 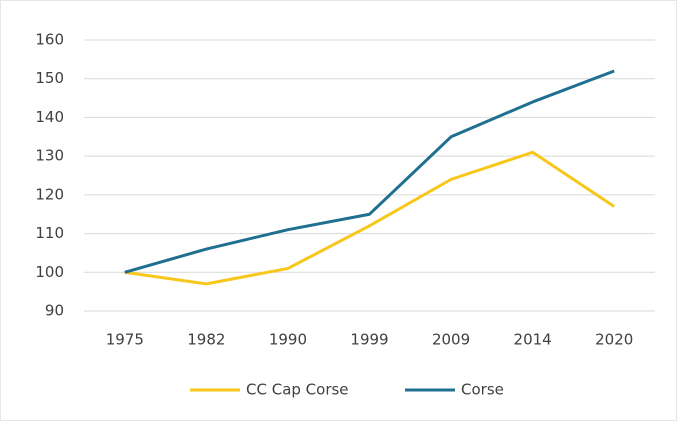 What do you see at coordinates (49, 78) in the screenshot?
I see `y-tick-label: 150` at bounding box center [49, 78].